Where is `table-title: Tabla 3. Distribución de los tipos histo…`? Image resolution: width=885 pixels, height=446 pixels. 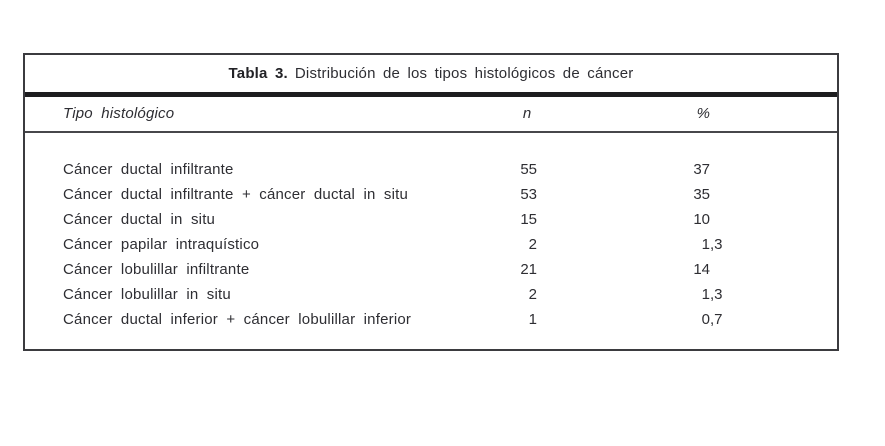 table-title: Tabla 3. Distribución de los tipos histo… is located at coordinates (431, 73).